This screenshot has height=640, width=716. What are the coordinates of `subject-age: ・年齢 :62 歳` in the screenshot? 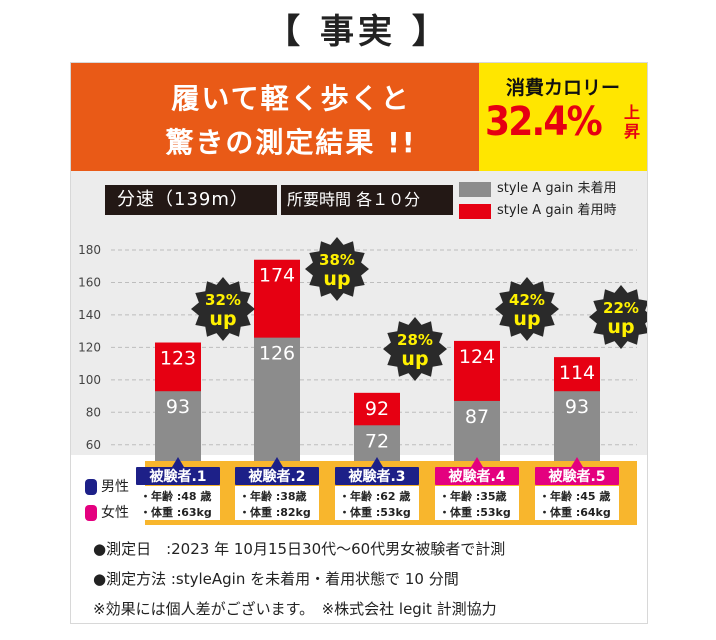 It's located at (374, 496).